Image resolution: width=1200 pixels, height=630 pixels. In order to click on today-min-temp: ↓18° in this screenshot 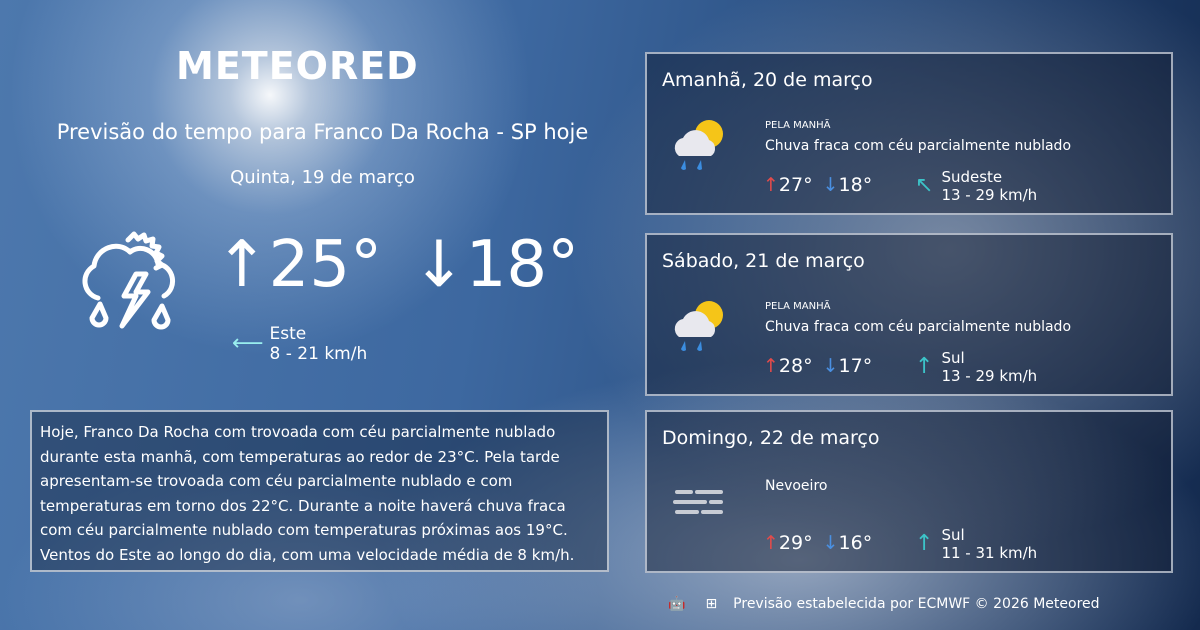, I will do `click(496, 265)`.